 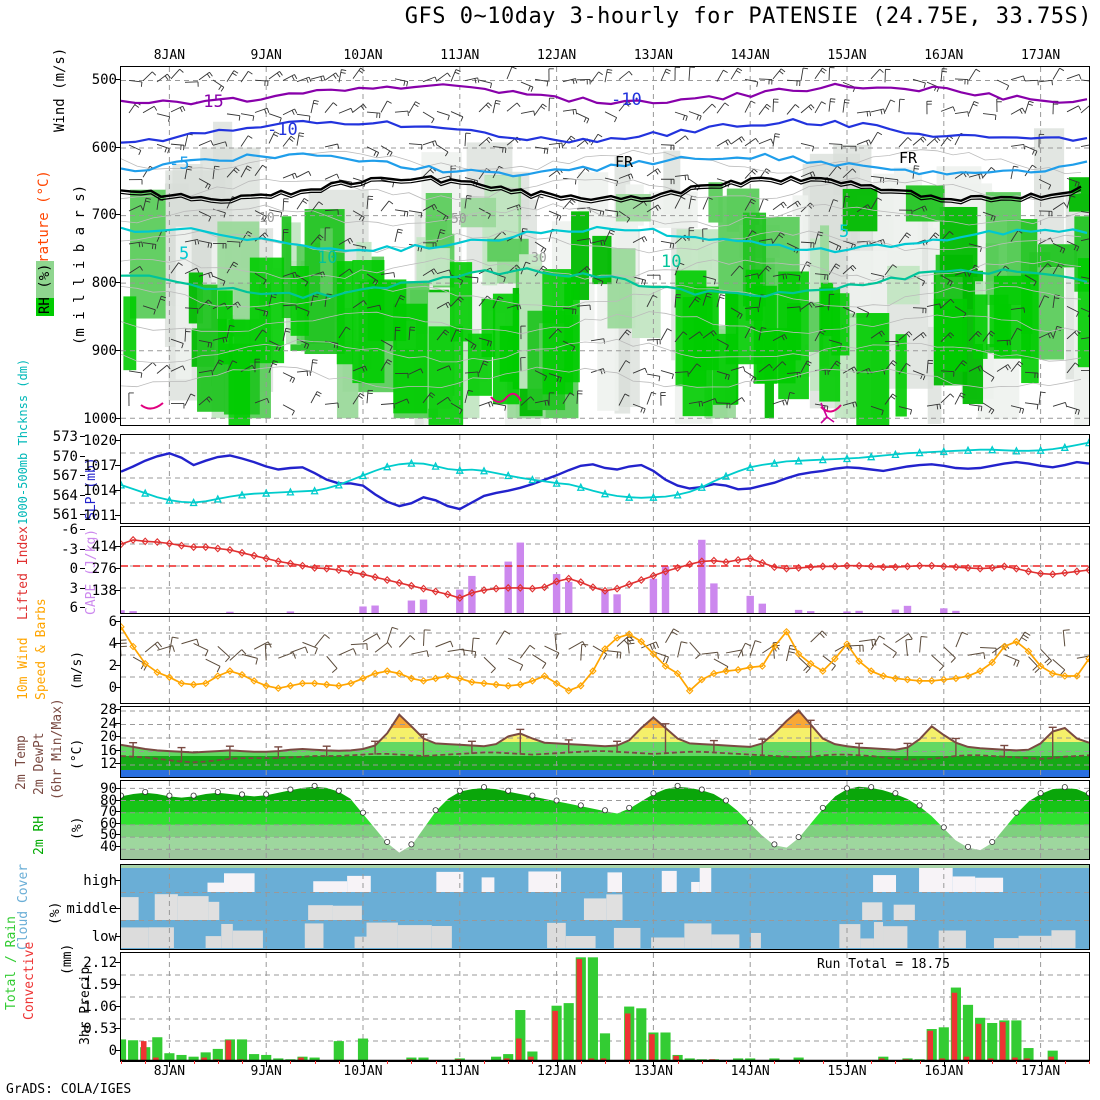 What do you see at coordinates (184, 254) in the screenshot?
I see `contour-label-5: 5` at bounding box center [184, 254].